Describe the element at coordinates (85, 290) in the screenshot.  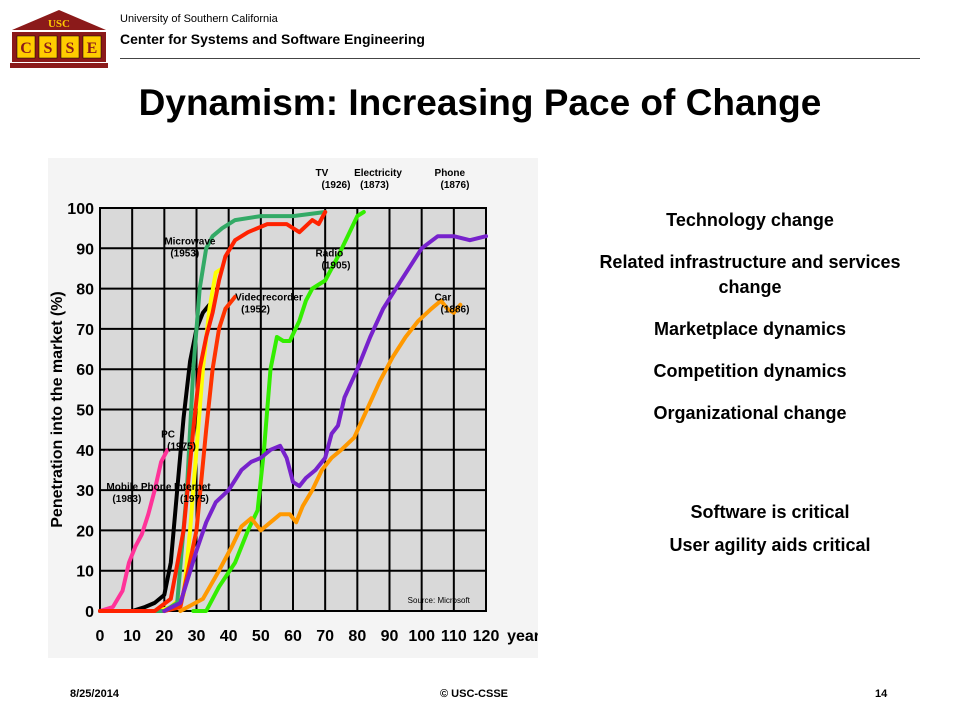
I see `y-tick-label: 80` at that location.